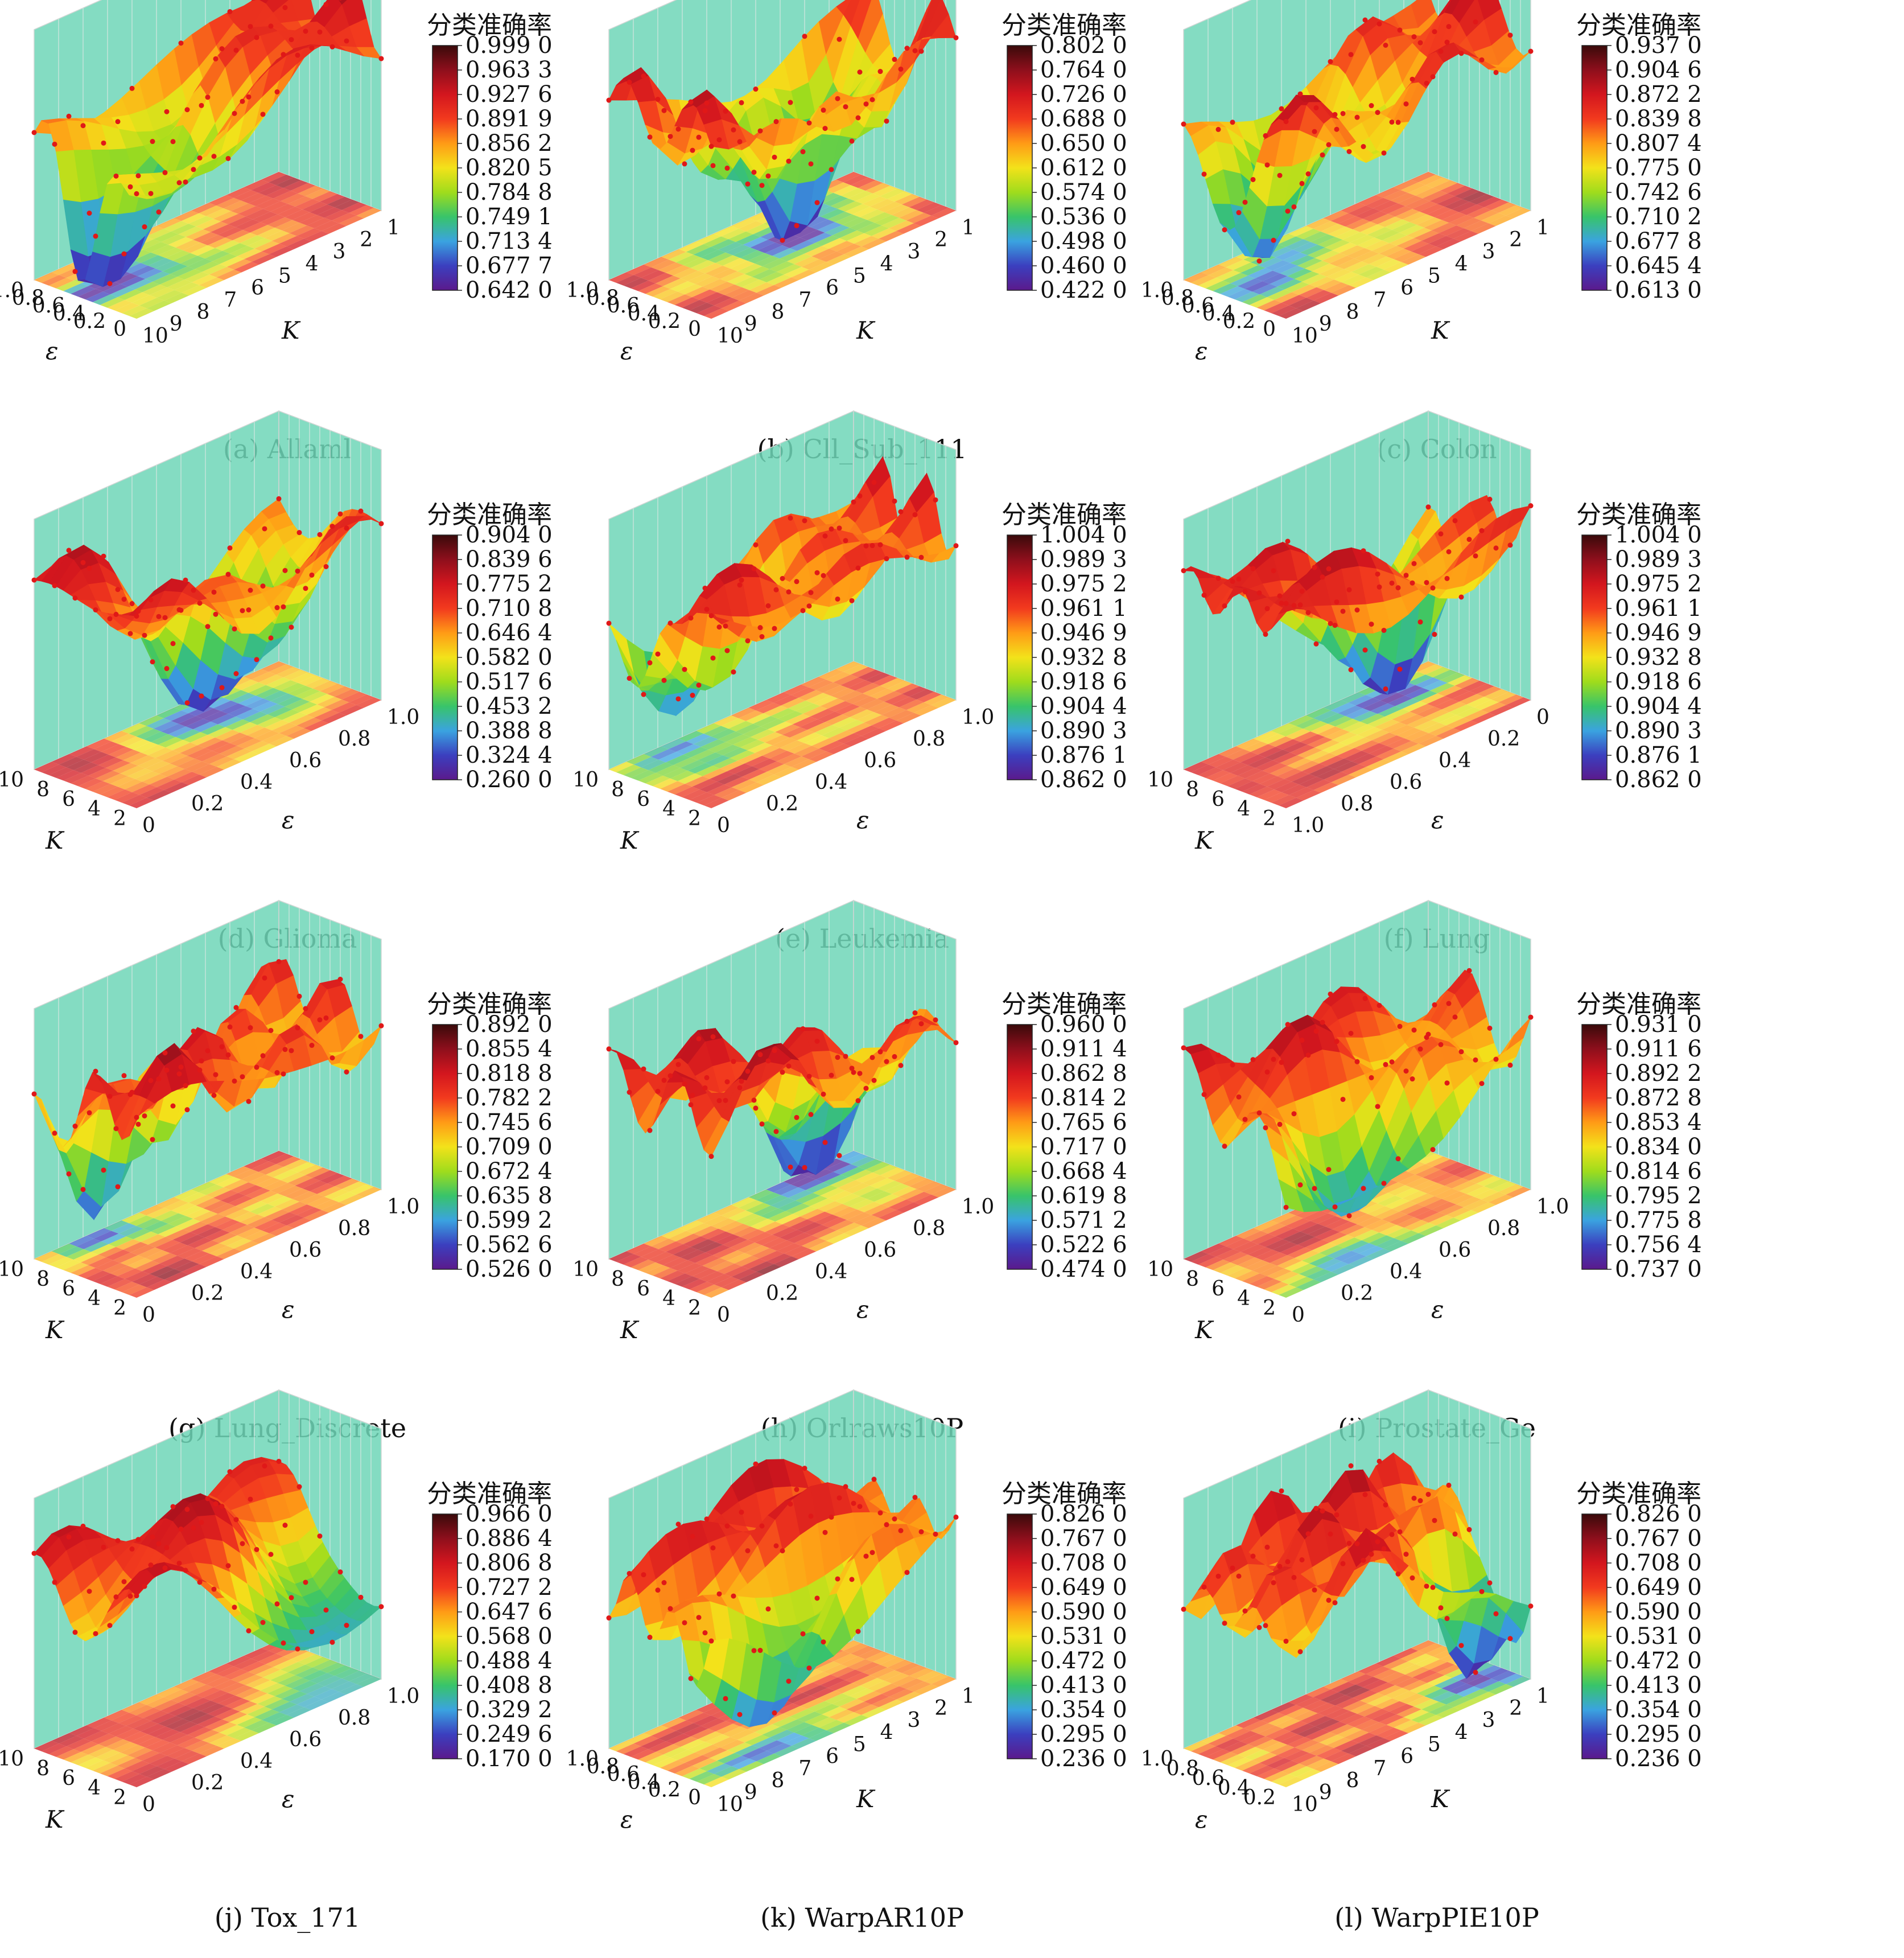 This screenshot has height=1958, width=1904. Describe the element at coordinates (509, 1269) in the screenshot. I see `colorbar-tick-label: 0.526 0` at that location.